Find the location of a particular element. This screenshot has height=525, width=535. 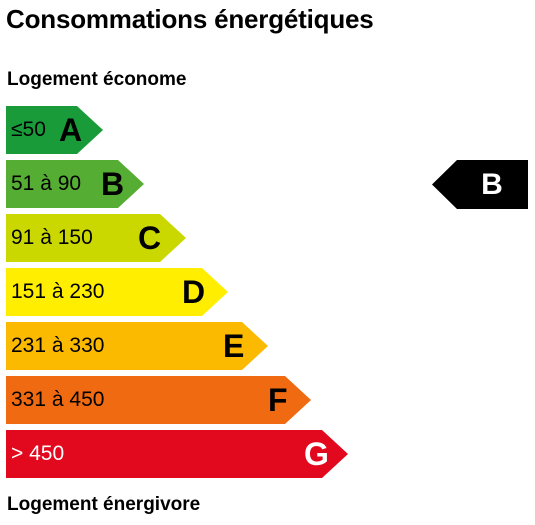

class-a-arrow is located at coordinates (54, 130).